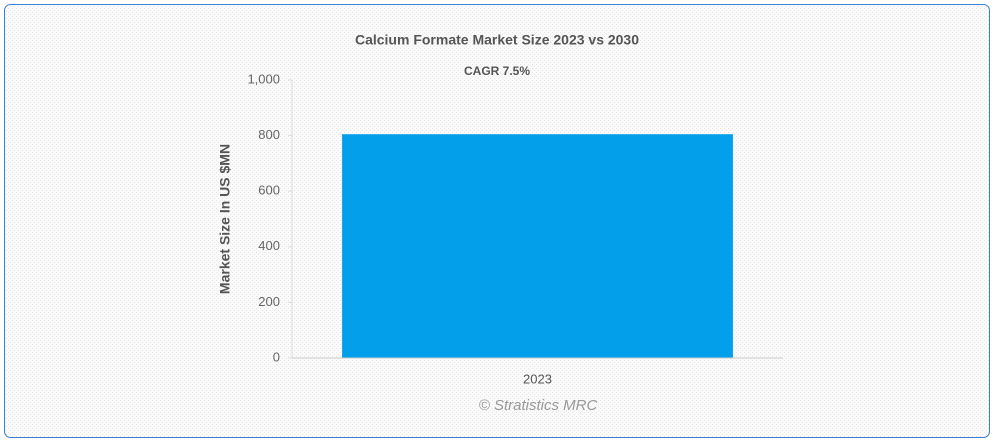  Describe the element at coordinates (269, 134) in the screenshot. I see `y-tick-label: 800` at that location.